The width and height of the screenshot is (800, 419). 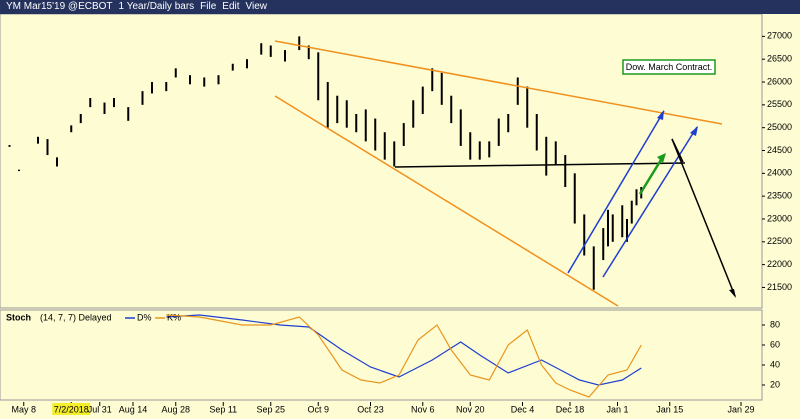 What do you see at coordinates (779, 287) in the screenshot?
I see `y-tick-label: 21500` at bounding box center [779, 287].